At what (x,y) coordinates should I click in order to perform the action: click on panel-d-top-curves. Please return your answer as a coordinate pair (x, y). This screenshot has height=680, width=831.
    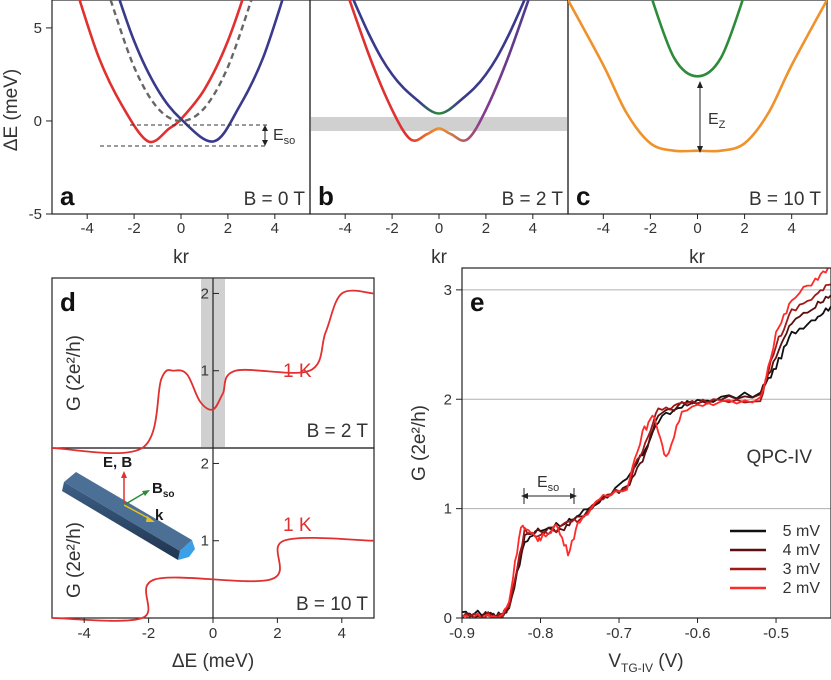
    Looking at the image, I should click on (213, 372).